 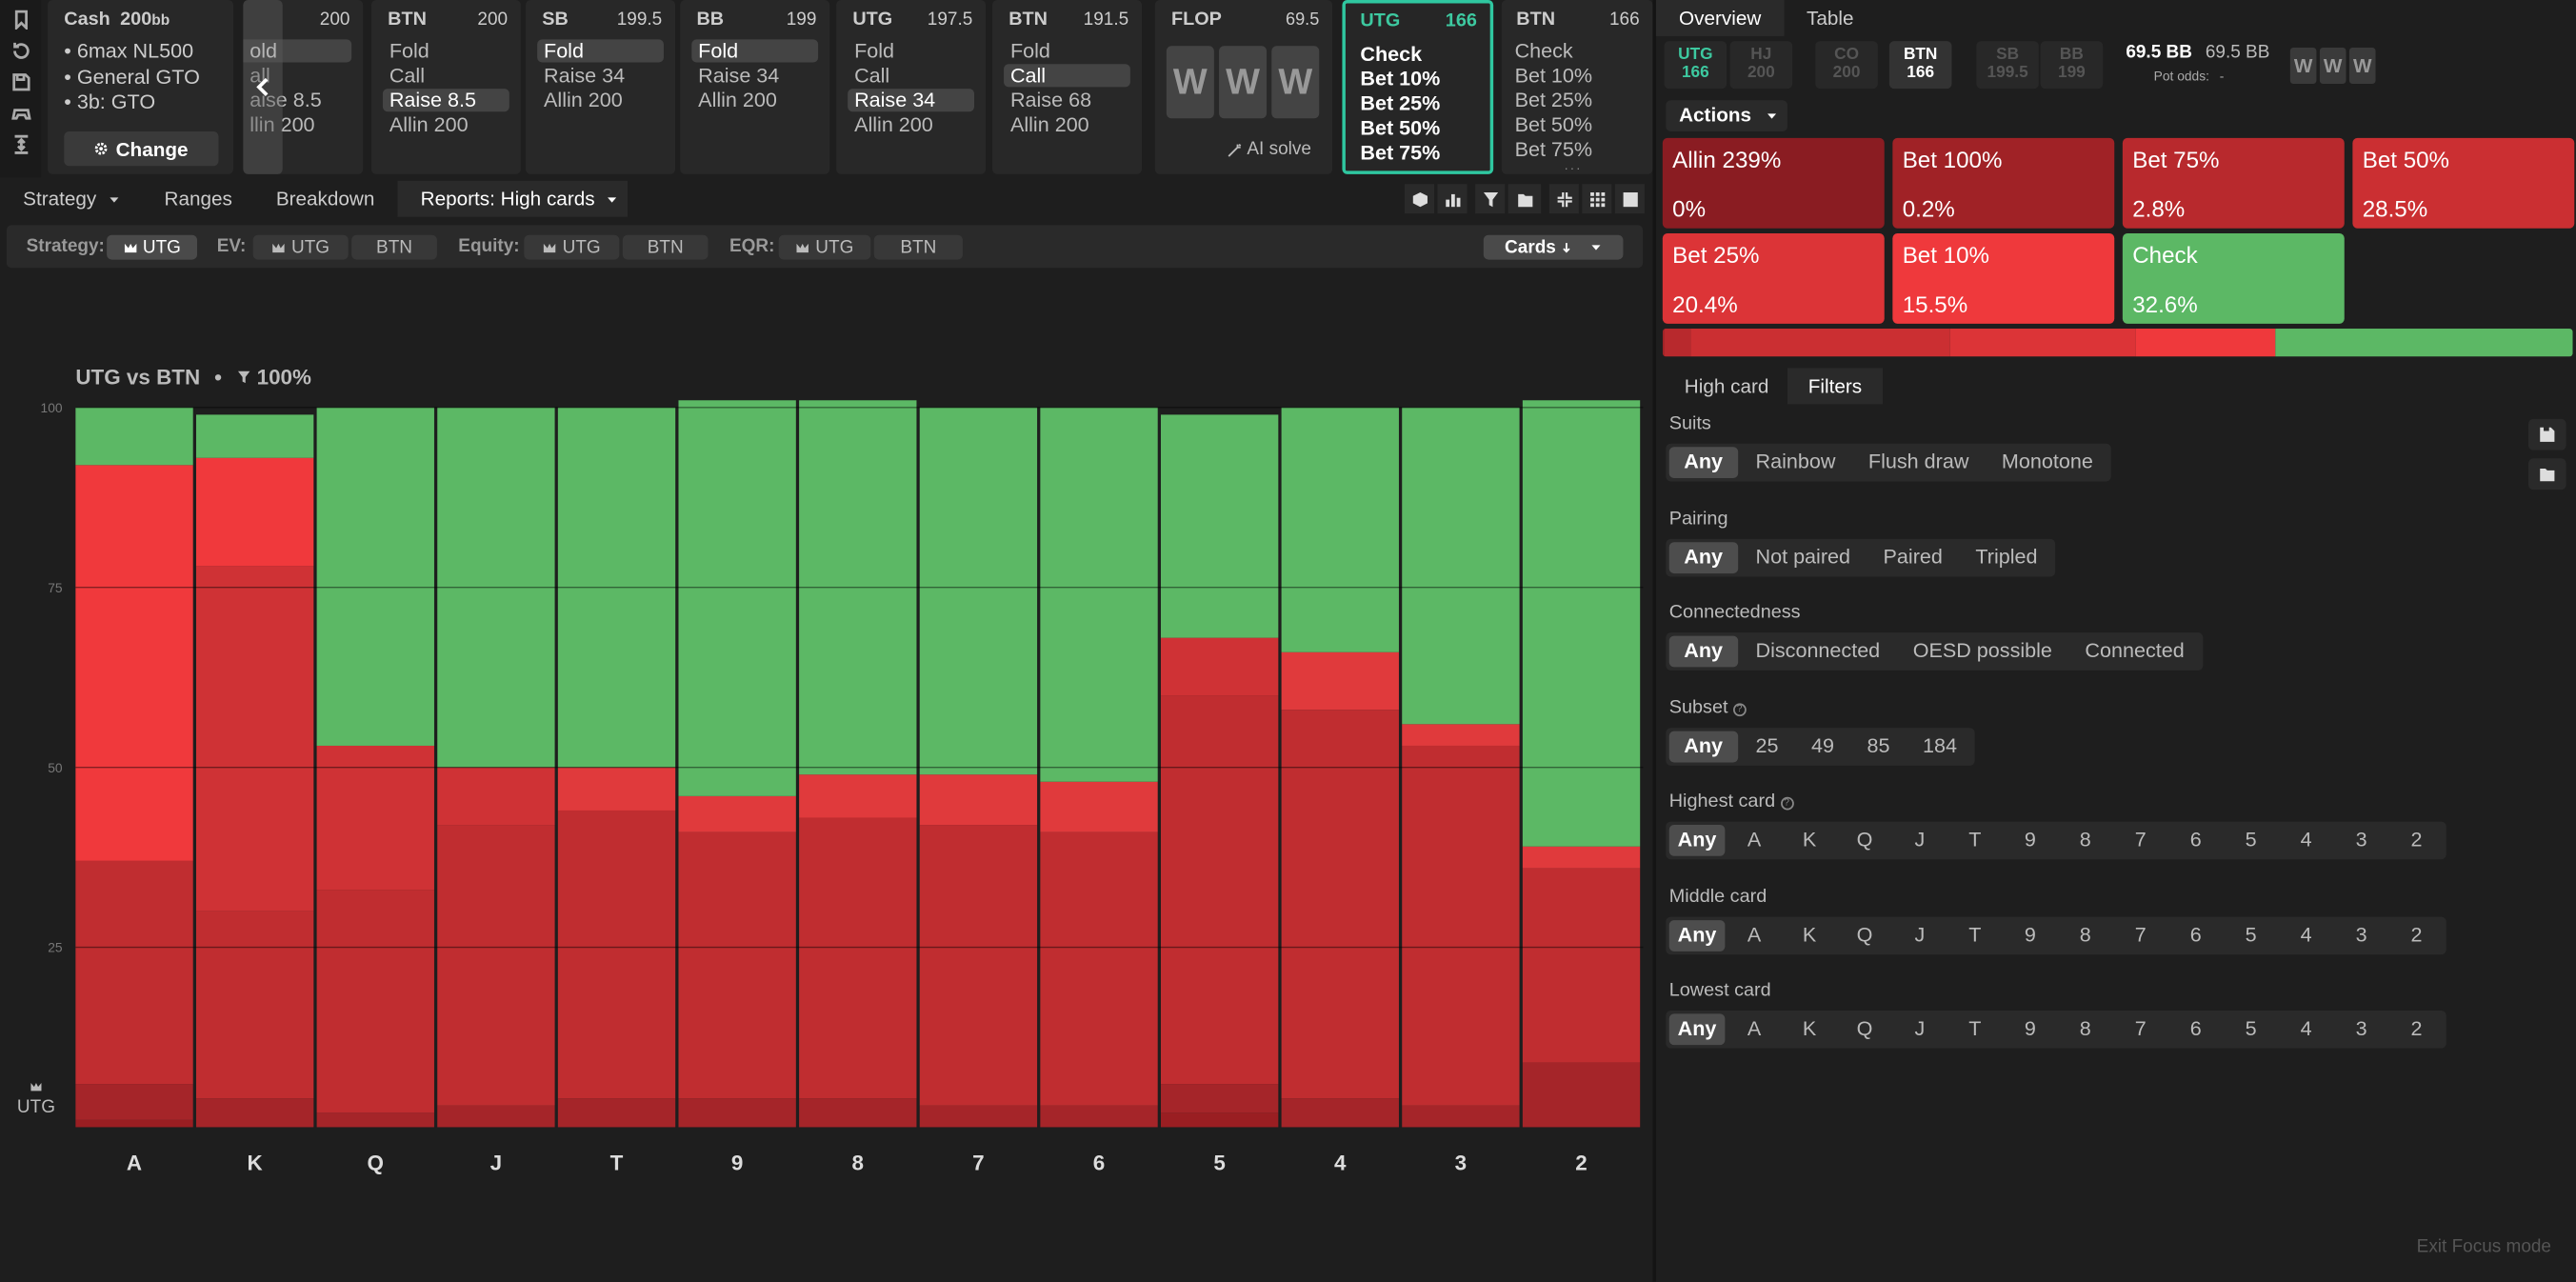 I want to click on connectedness-option: Any, so click(x=1703, y=651).